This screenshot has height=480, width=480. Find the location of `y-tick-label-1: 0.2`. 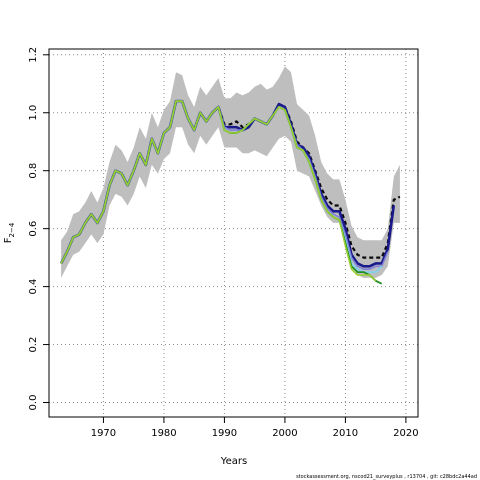

y-tick-label-1: 0.2 is located at coordinates (33, 345).